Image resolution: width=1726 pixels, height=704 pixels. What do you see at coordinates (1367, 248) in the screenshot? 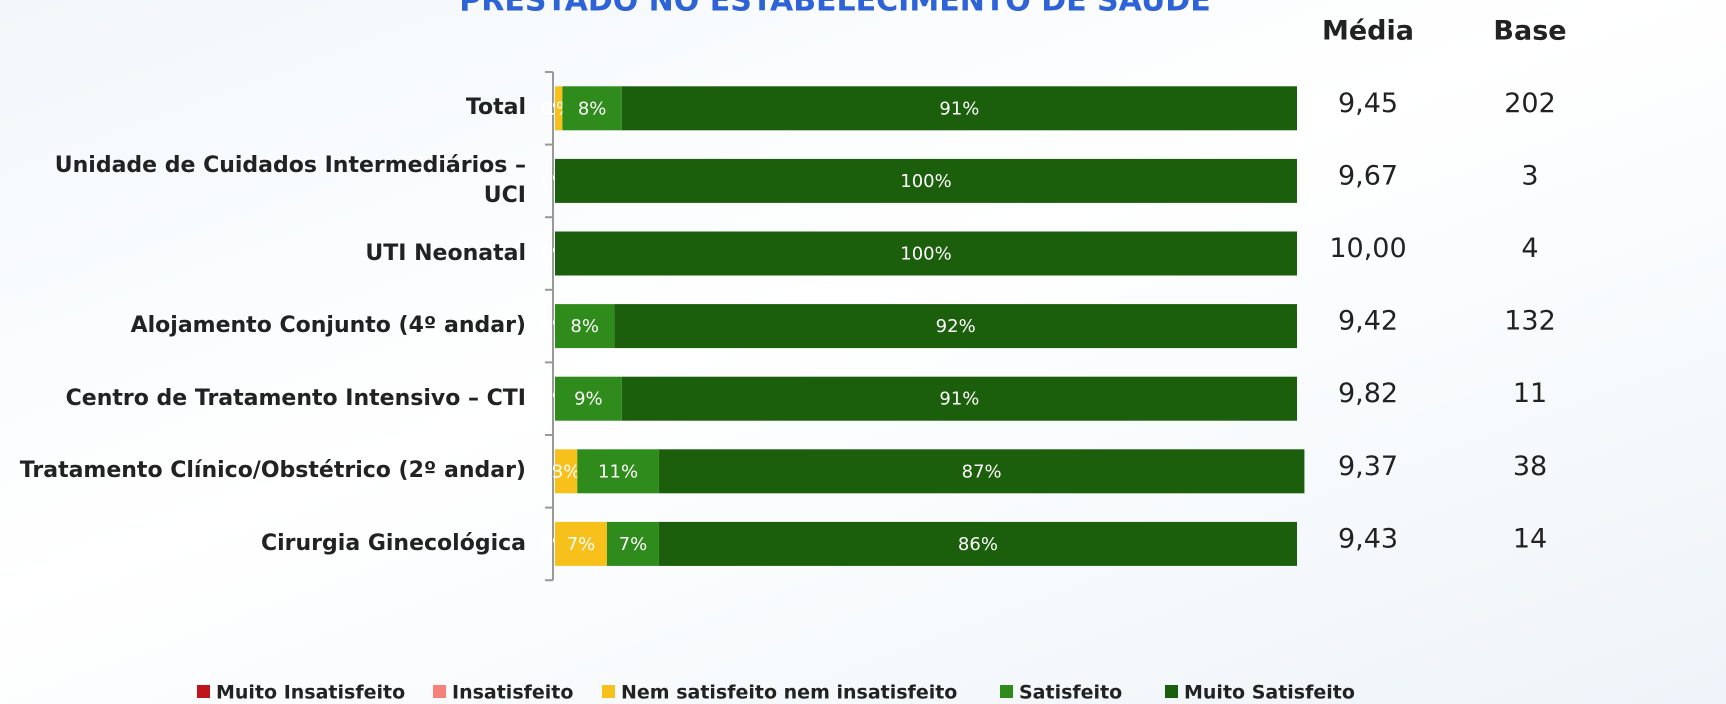
I see `media-value: 10,00` at bounding box center [1367, 248].